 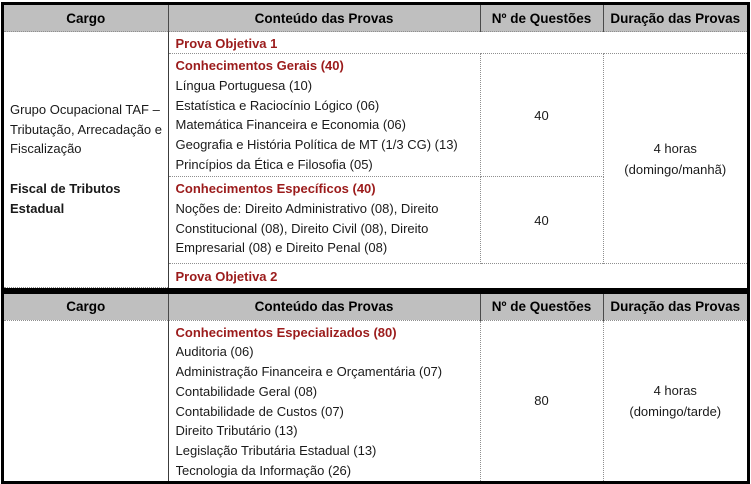 What do you see at coordinates (274, 164) in the screenshot?
I see `list-item: Princípios da Ética e Filosofia (05)` at bounding box center [274, 164].